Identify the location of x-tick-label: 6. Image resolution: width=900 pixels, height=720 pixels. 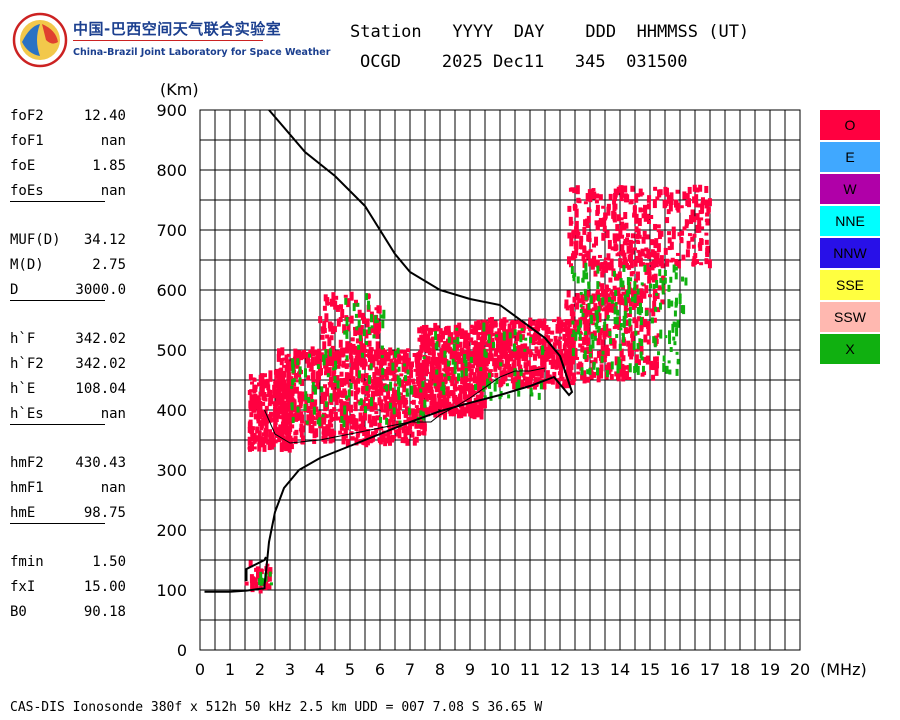
(380, 669).